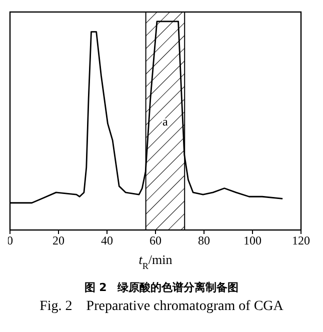 The image size is (323, 332). What do you see at coordinates (156, 241) in the screenshot?
I see `x-tick-label: 60` at bounding box center [156, 241].